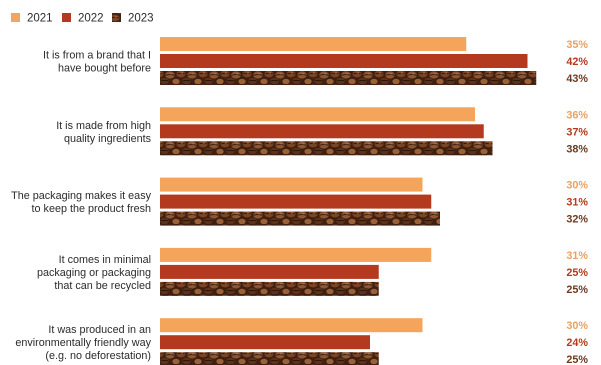 This screenshot has width=601, height=365. What do you see at coordinates (296, 201) in the screenshot?
I see `bar-group-3-2022` at bounding box center [296, 201].